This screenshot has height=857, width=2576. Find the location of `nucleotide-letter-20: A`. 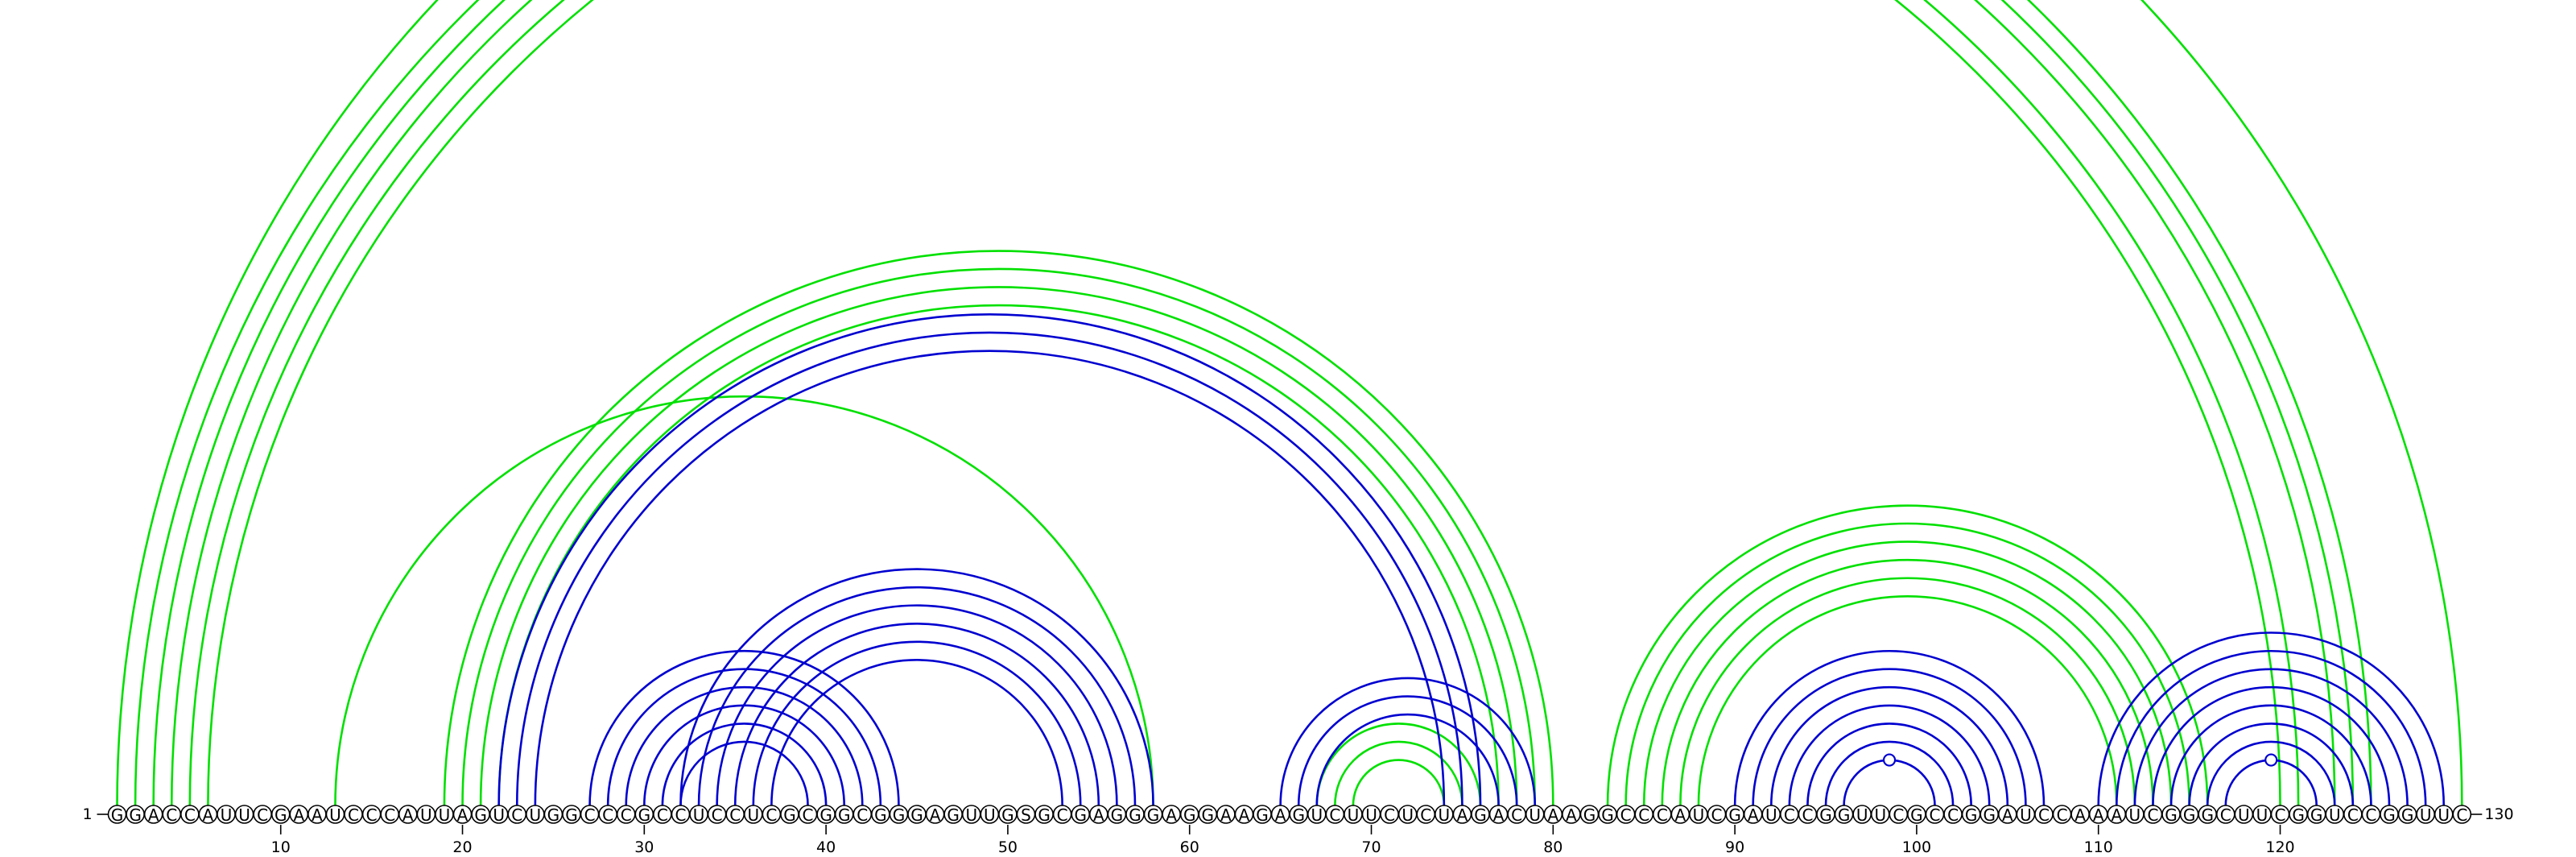

nucleotide-letter-20: A is located at coordinates (463, 815).